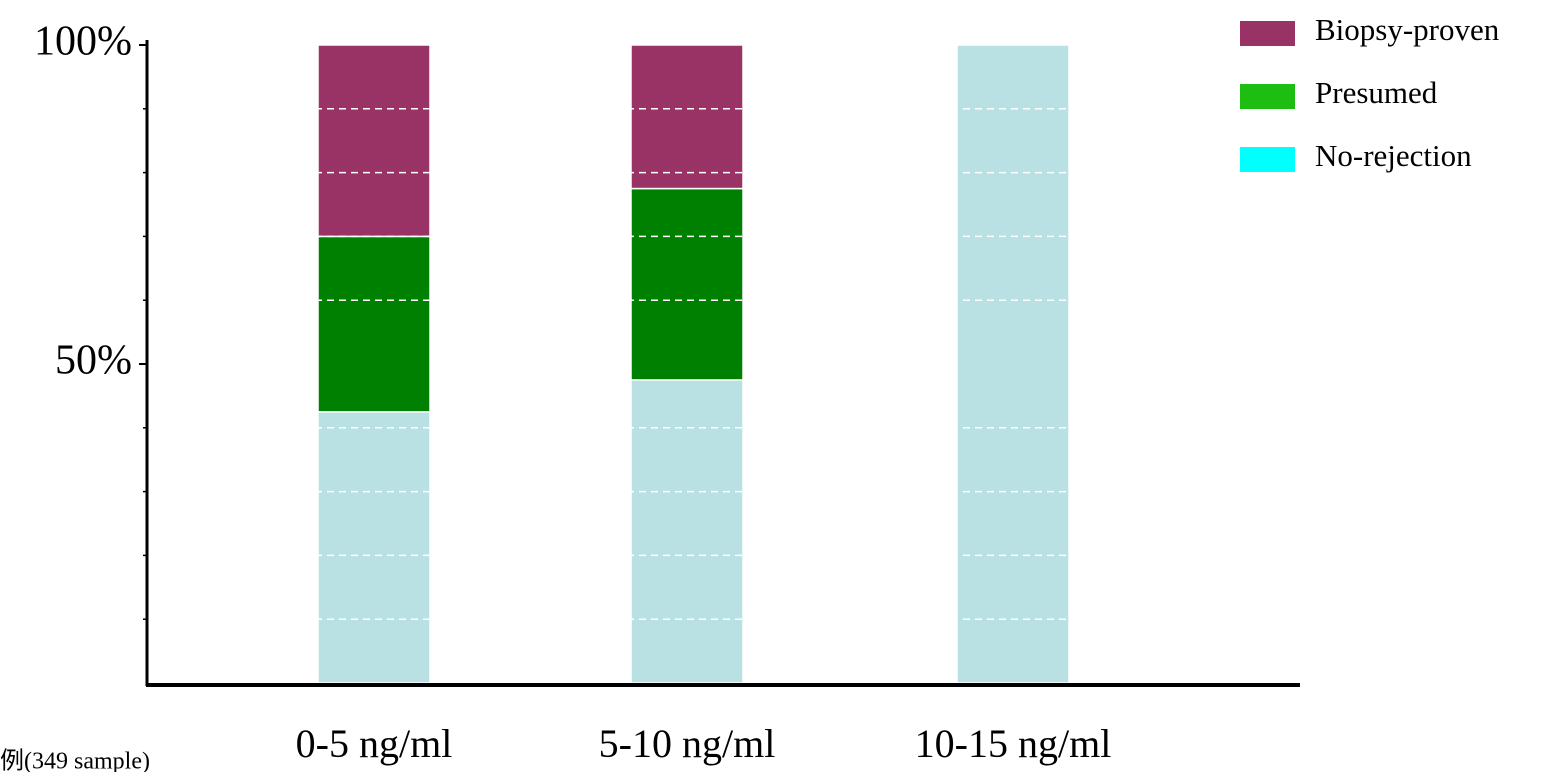  What do you see at coordinates (75, 760) in the screenshot?
I see `annotation: 例(349 sample)` at bounding box center [75, 760].